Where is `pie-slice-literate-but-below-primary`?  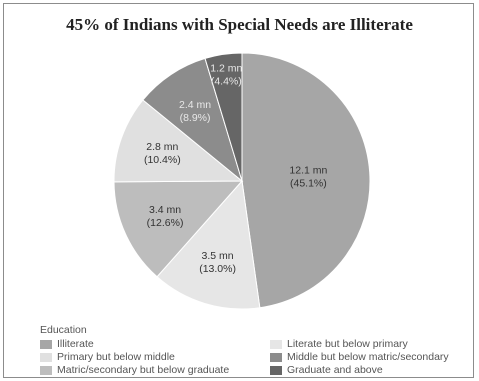 pie-slice-literate-but-below-primary is located at coordinates (208, 244).